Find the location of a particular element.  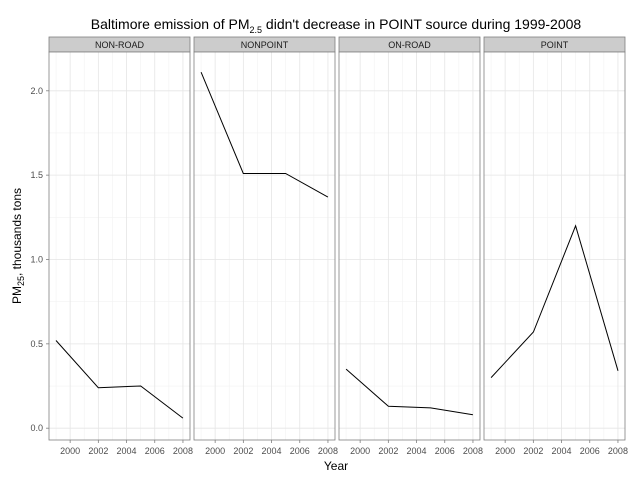

y-tick-label: 0.0 is located at coordinates (36, 428).